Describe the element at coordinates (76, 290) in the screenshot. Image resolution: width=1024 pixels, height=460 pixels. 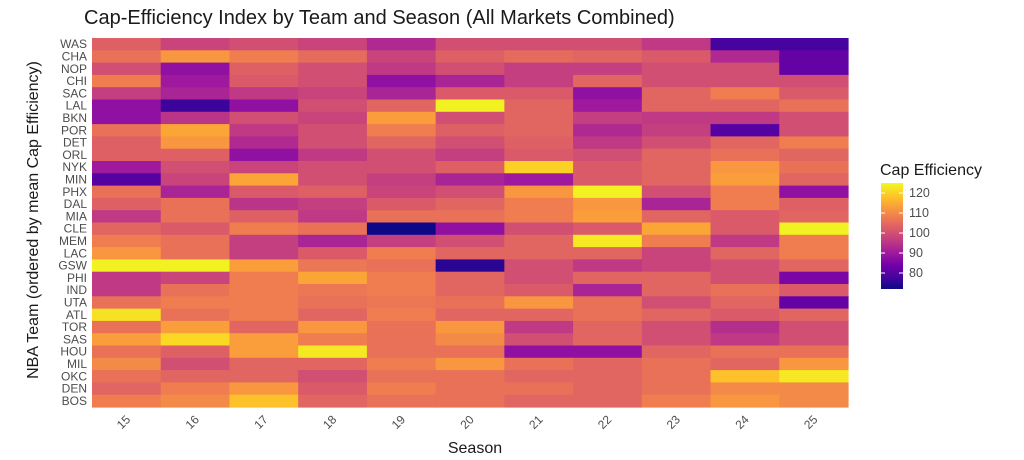
I see `y-tick-label: IND` at that location.